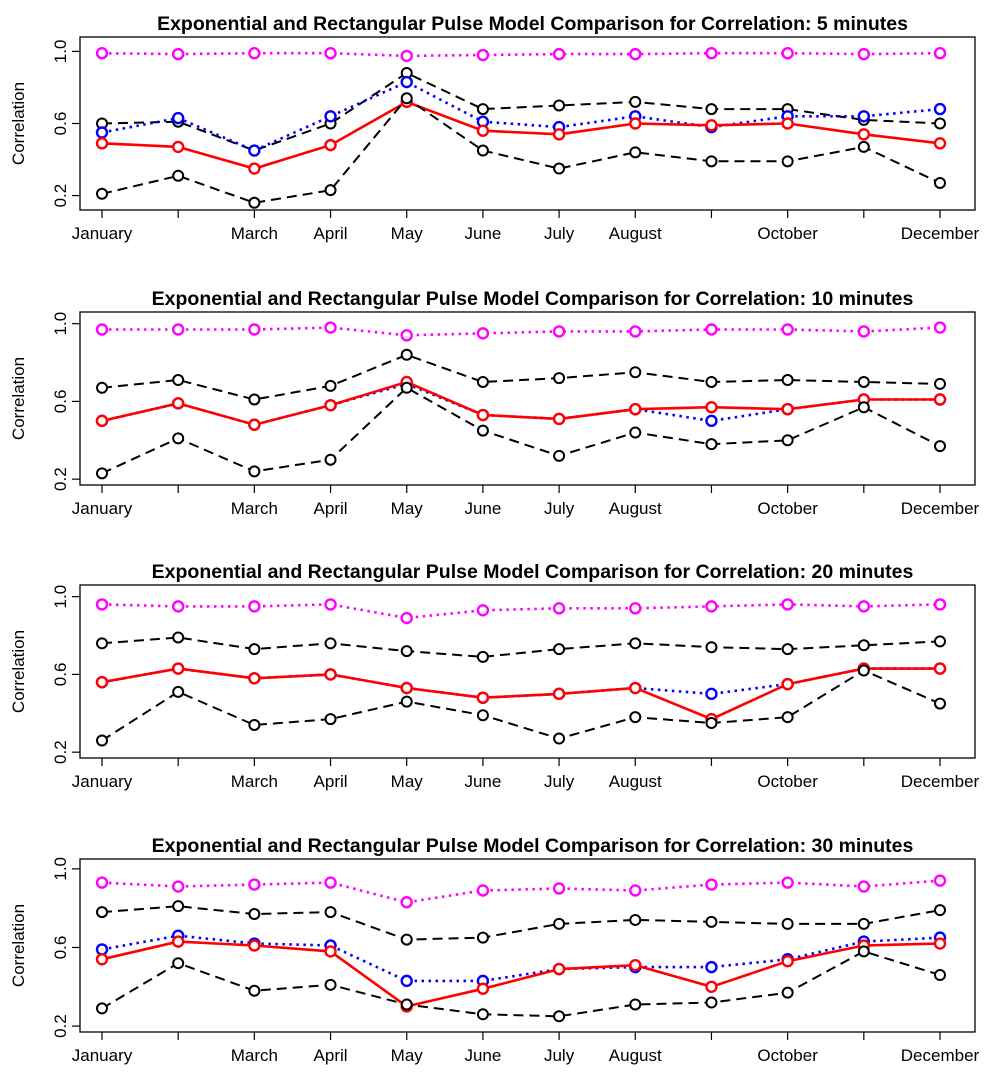 The image size is (985, 1073). I want to click on y-tick-label: 0.6, so click(60, 948).